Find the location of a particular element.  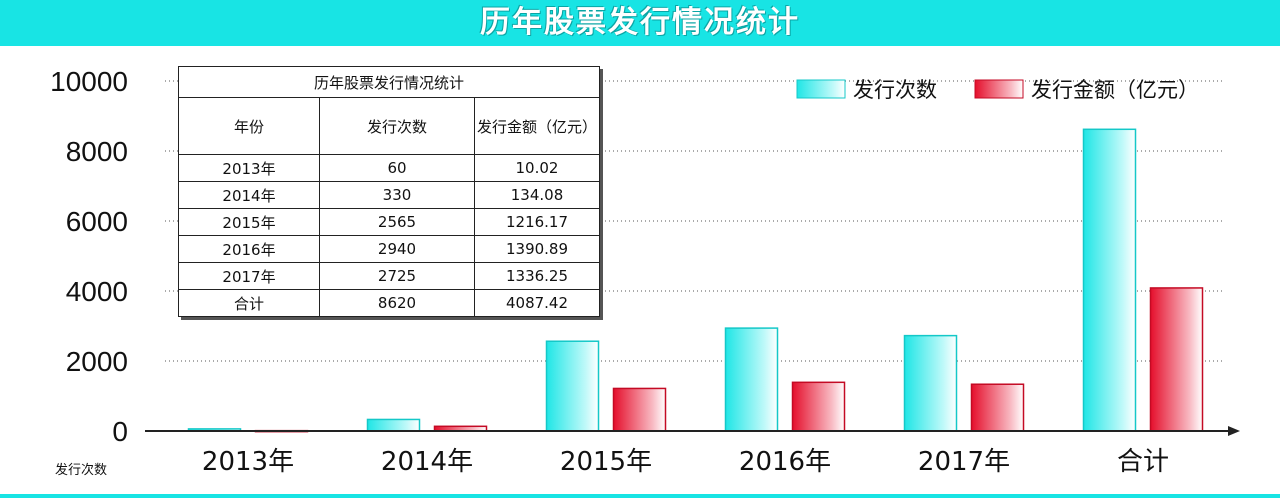

y-tick-label: 6000 is located at coordinates (97, 221).